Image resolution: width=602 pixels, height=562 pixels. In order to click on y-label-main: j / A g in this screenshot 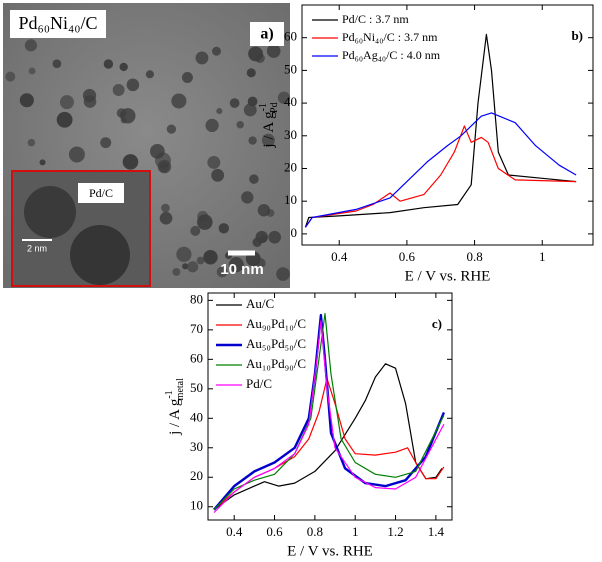, I will do `click(175, 417)`.